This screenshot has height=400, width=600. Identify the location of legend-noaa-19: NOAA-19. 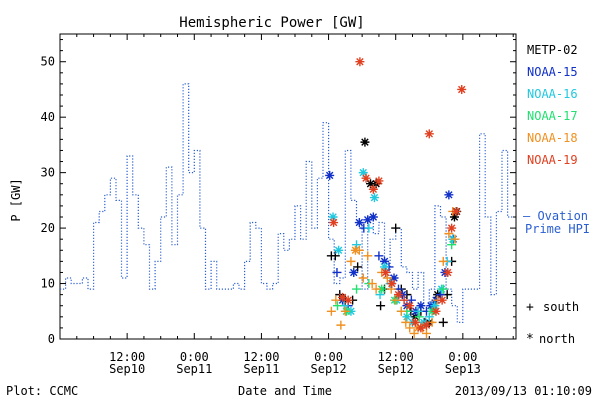
(552, 160).